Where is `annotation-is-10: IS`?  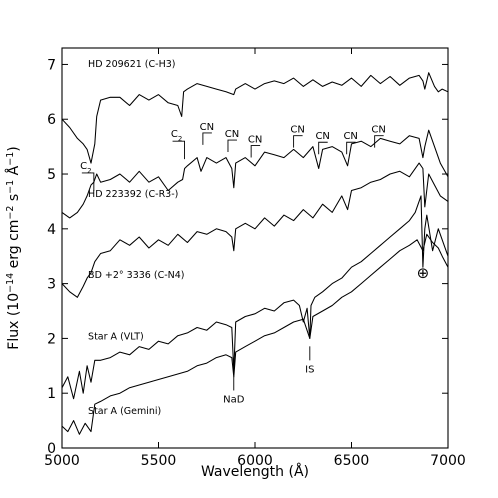 annotation-is-10: IS is located at coordinates (309, 360).